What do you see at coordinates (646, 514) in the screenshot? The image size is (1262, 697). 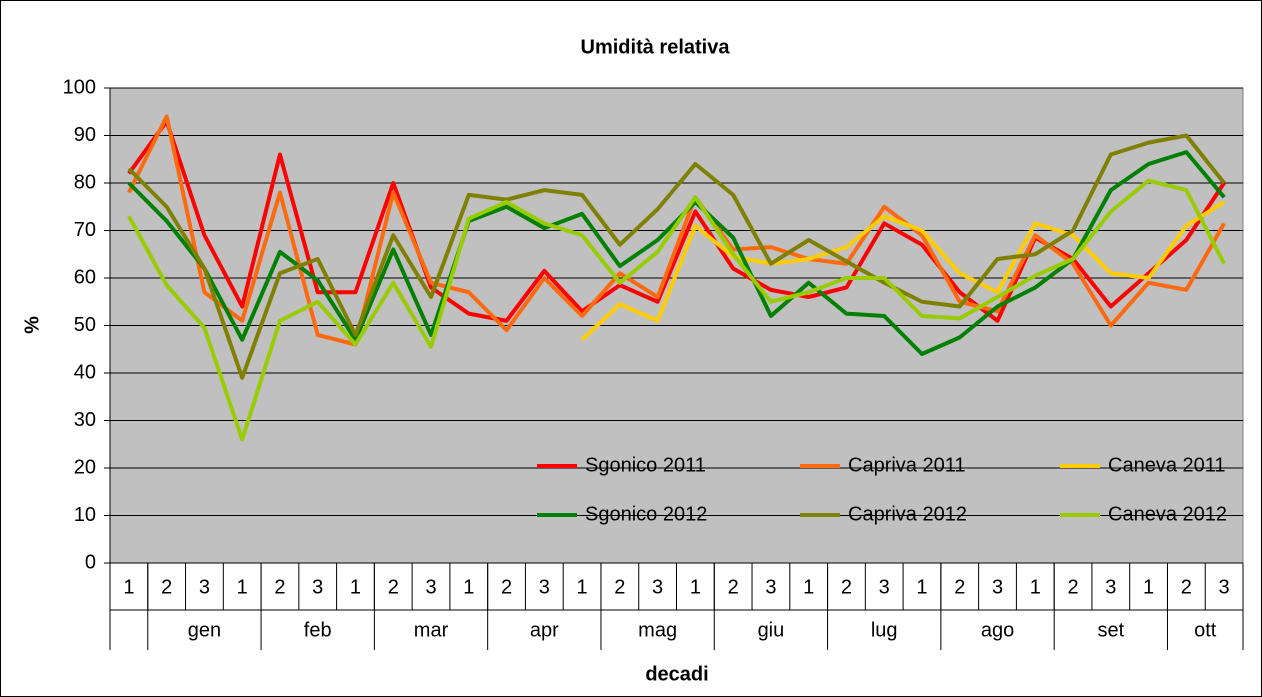 I see `legend-label: Sgonico 2012` at bounding box center [646, 514].